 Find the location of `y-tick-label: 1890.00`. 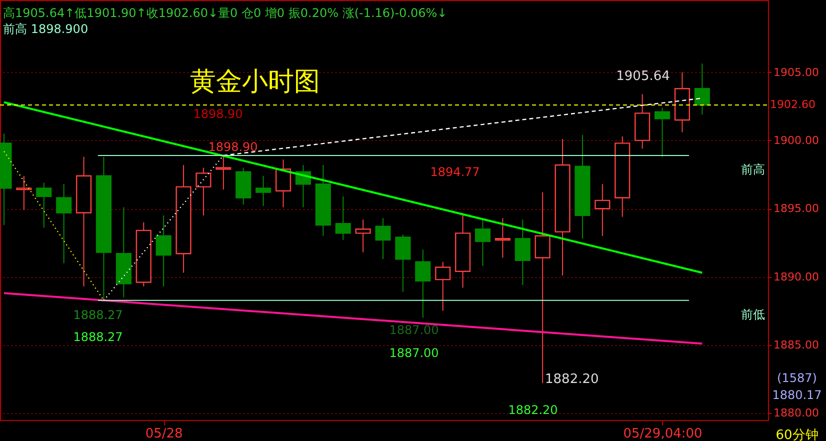

y-tick-label: 1890.00 is located at coordinates (796, 277).